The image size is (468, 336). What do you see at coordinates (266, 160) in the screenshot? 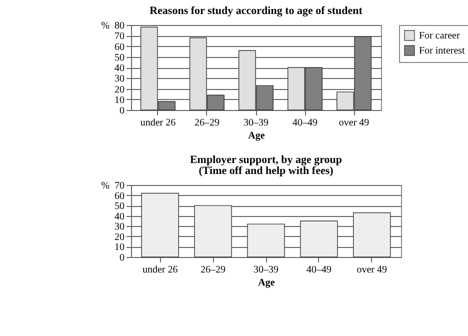
I see `chart-title: Employer support, by age group` at bounding box center [266, 160].